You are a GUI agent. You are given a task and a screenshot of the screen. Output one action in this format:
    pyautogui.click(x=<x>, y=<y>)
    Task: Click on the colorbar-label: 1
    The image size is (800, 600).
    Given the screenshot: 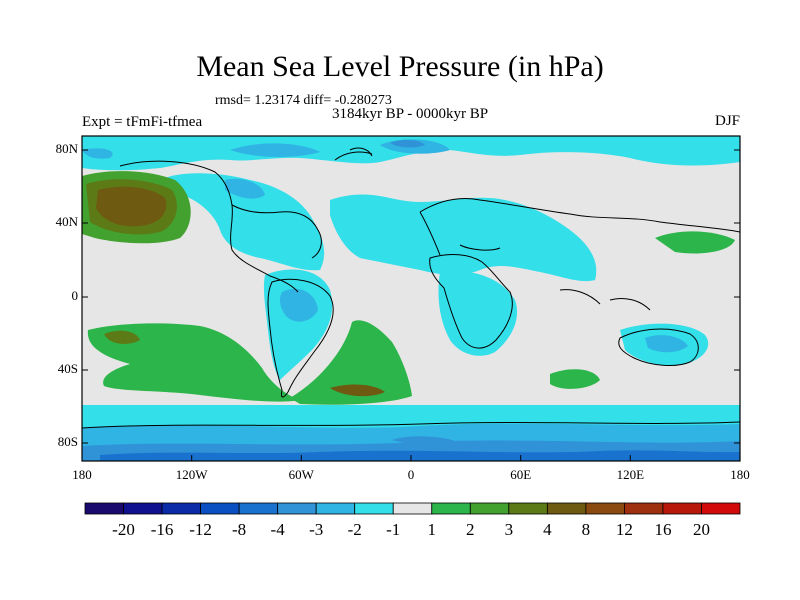 What is the action you would take?
    pyautogui.click(x=432, y=529)
    